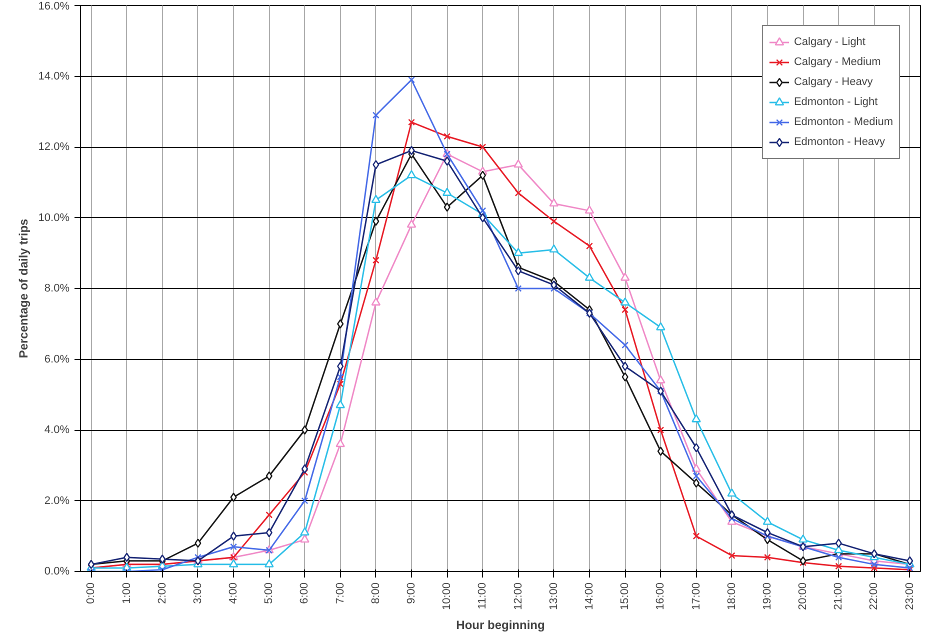  I want to click on x-tick-label: 13:00, so click(554, 596).